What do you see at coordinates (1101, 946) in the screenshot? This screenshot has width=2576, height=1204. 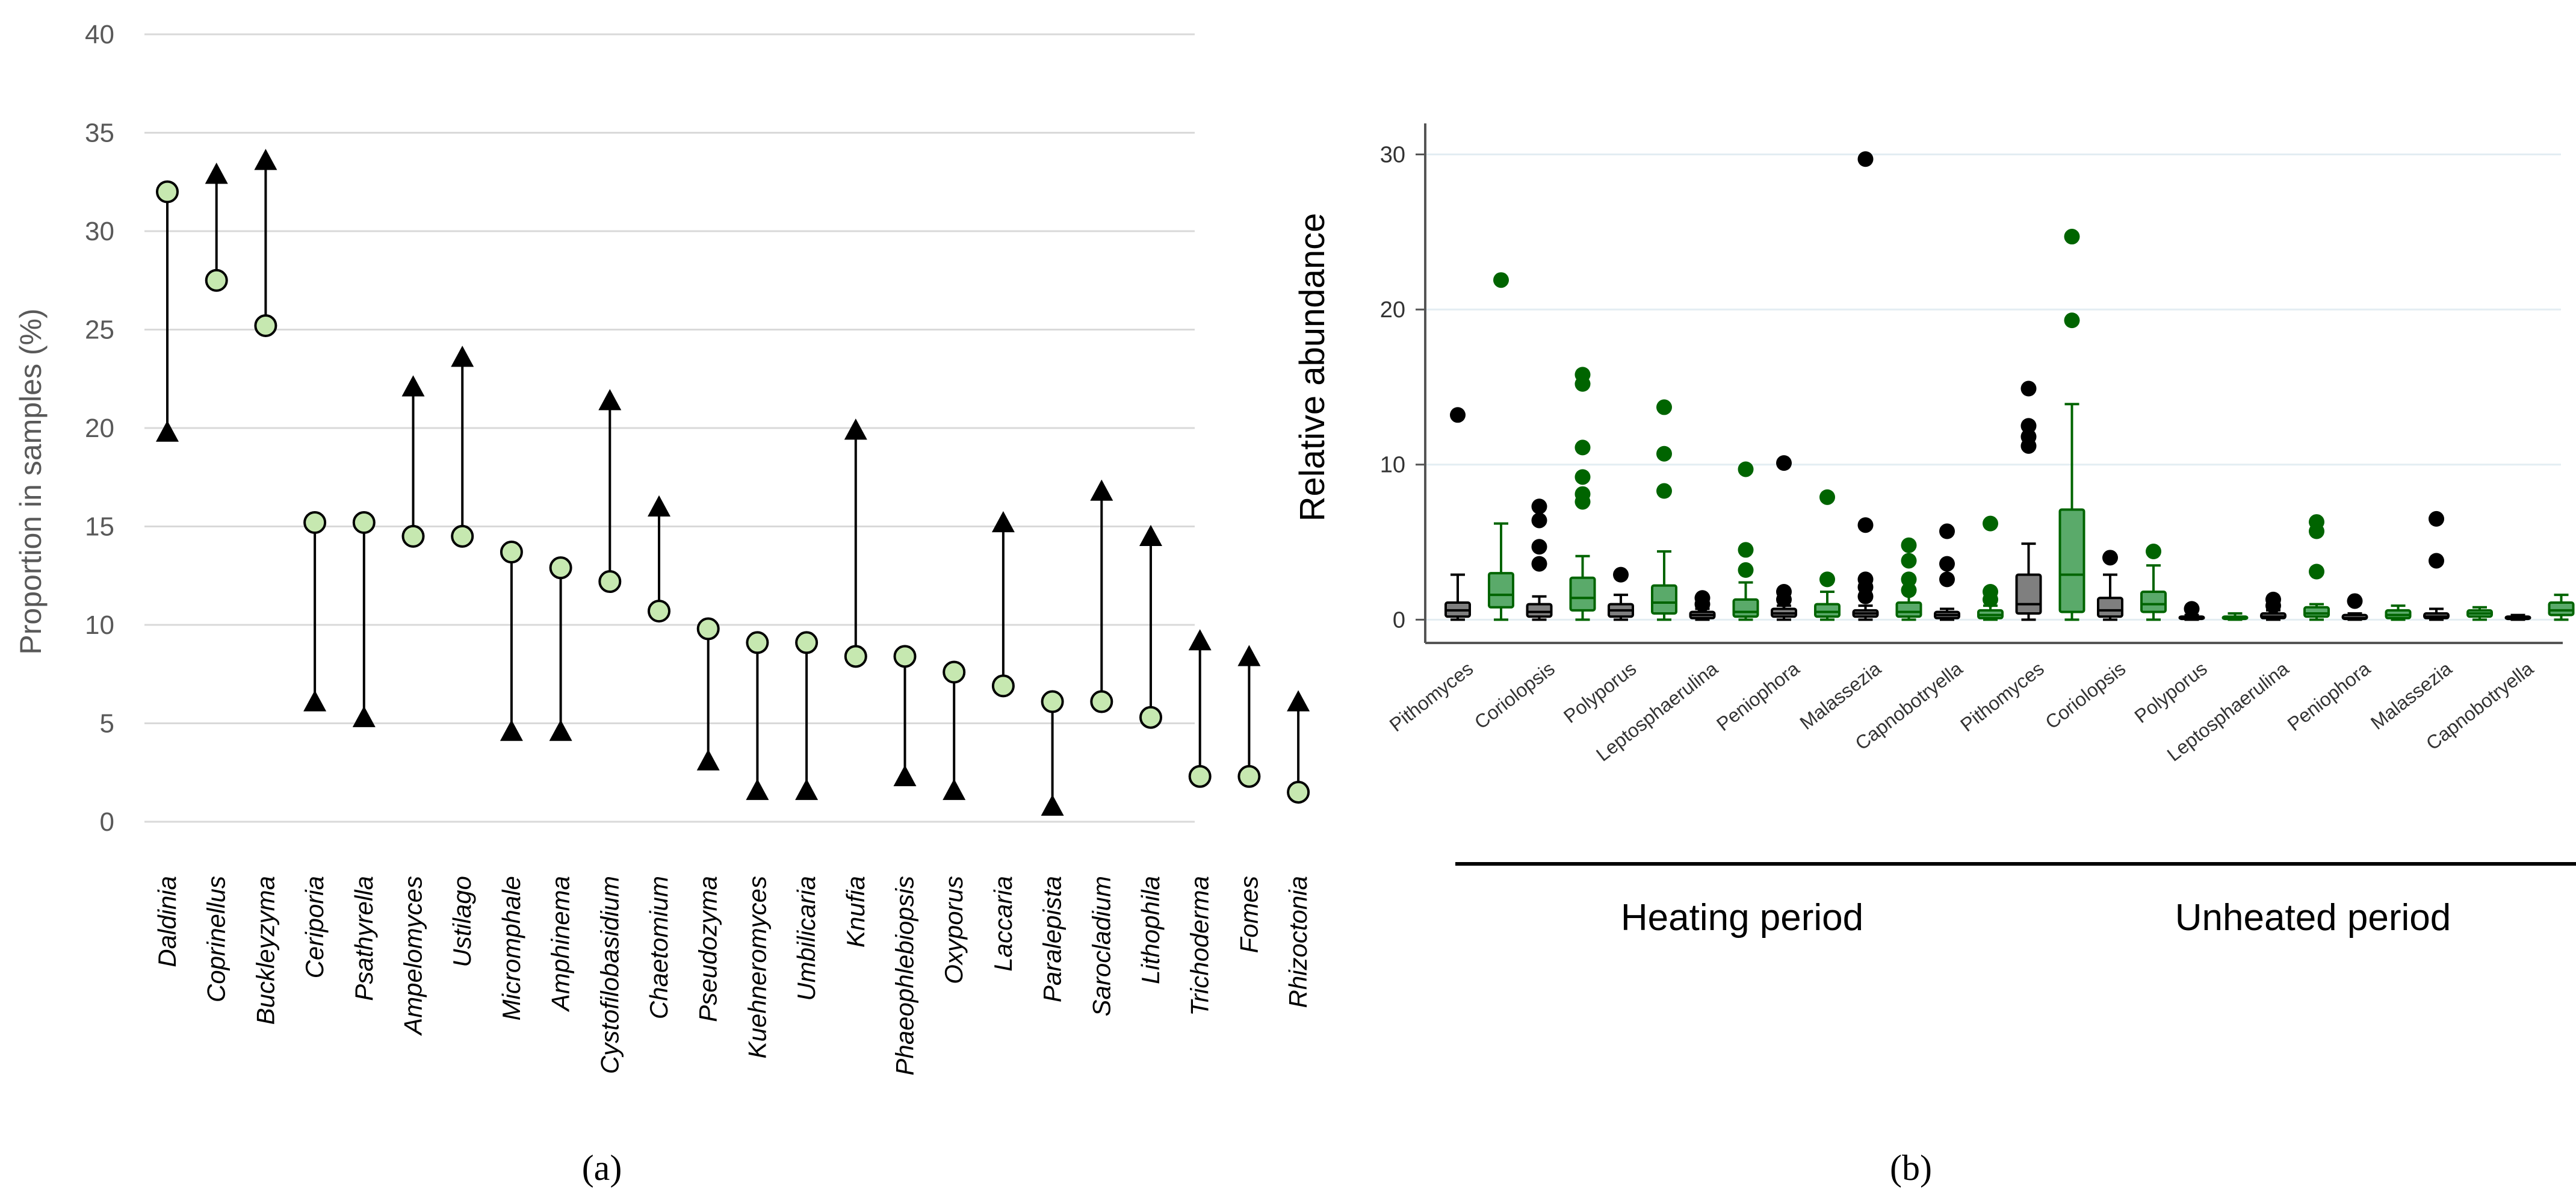 I see `panel-a-category-label: Sarocladium` at bounding box center [1101, 946].